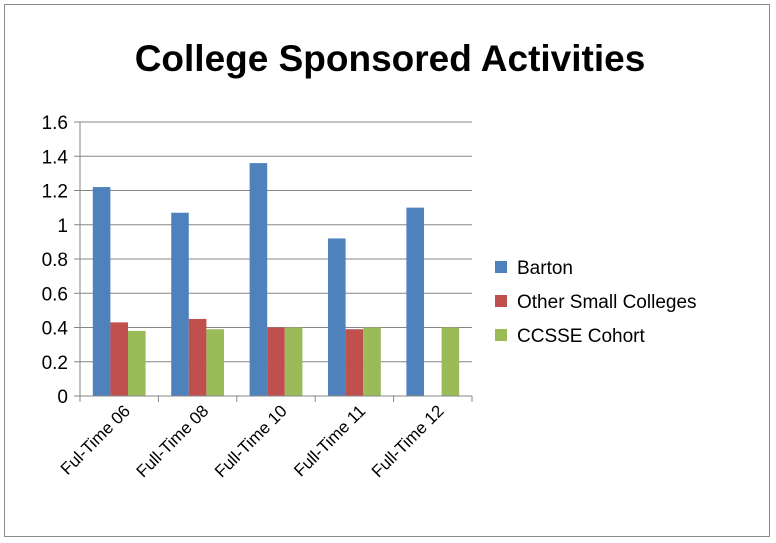 The width and height of the screenshot is (776, 543). I want to click on y-tick-label: 0.6, so click(55, 294).